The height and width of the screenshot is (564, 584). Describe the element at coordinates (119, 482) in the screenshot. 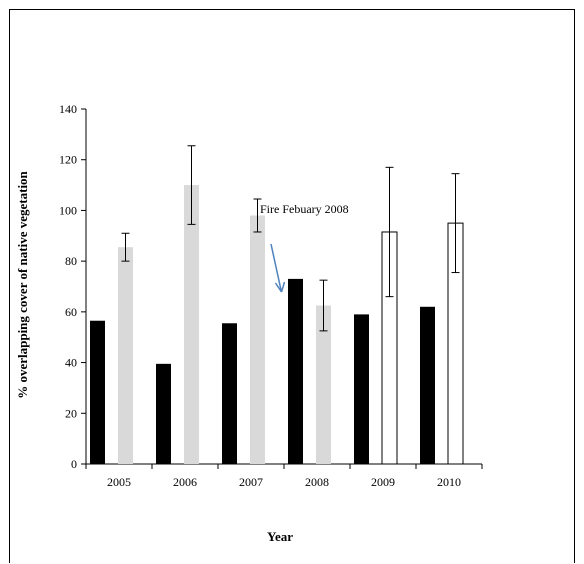

I see `x-tick-label: 2005` at that location.